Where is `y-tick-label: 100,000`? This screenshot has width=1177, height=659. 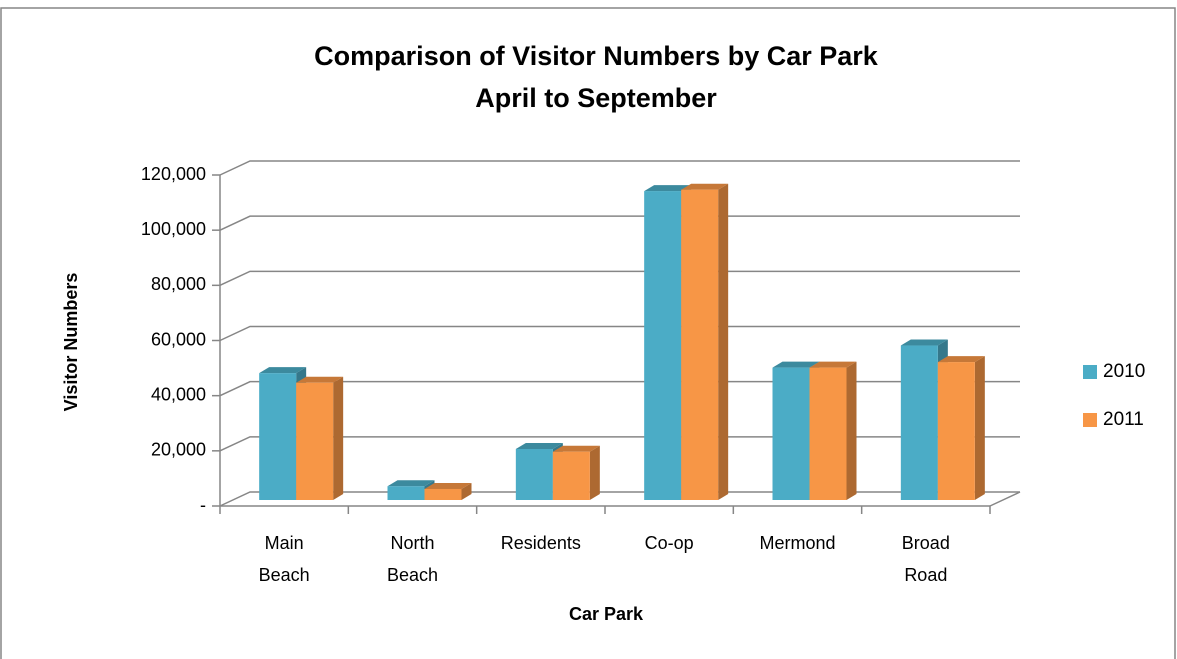
y-tick-label: 100,000 is located at coordinates (173, 229).